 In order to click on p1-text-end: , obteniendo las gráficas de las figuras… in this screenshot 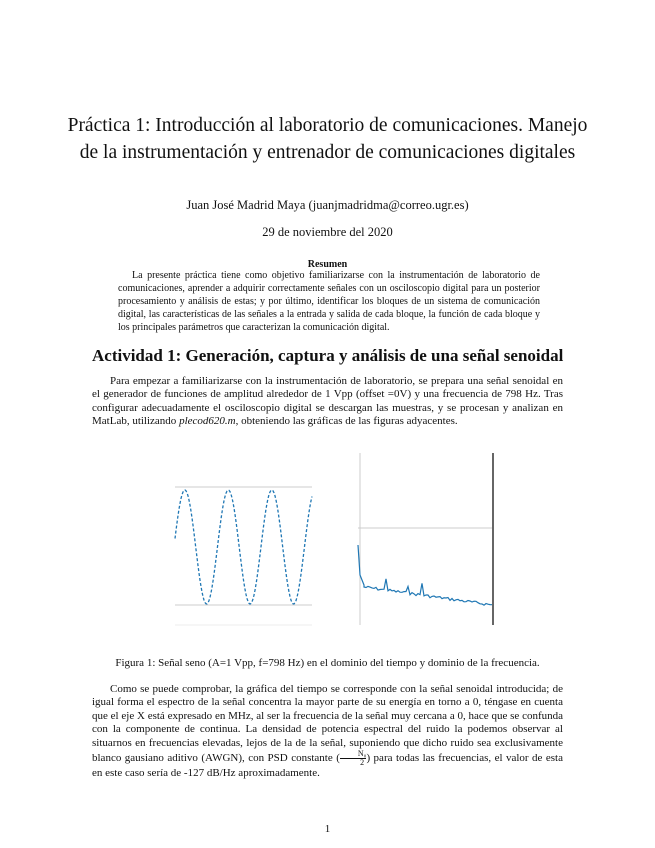, I will do `click(346, 421)`.